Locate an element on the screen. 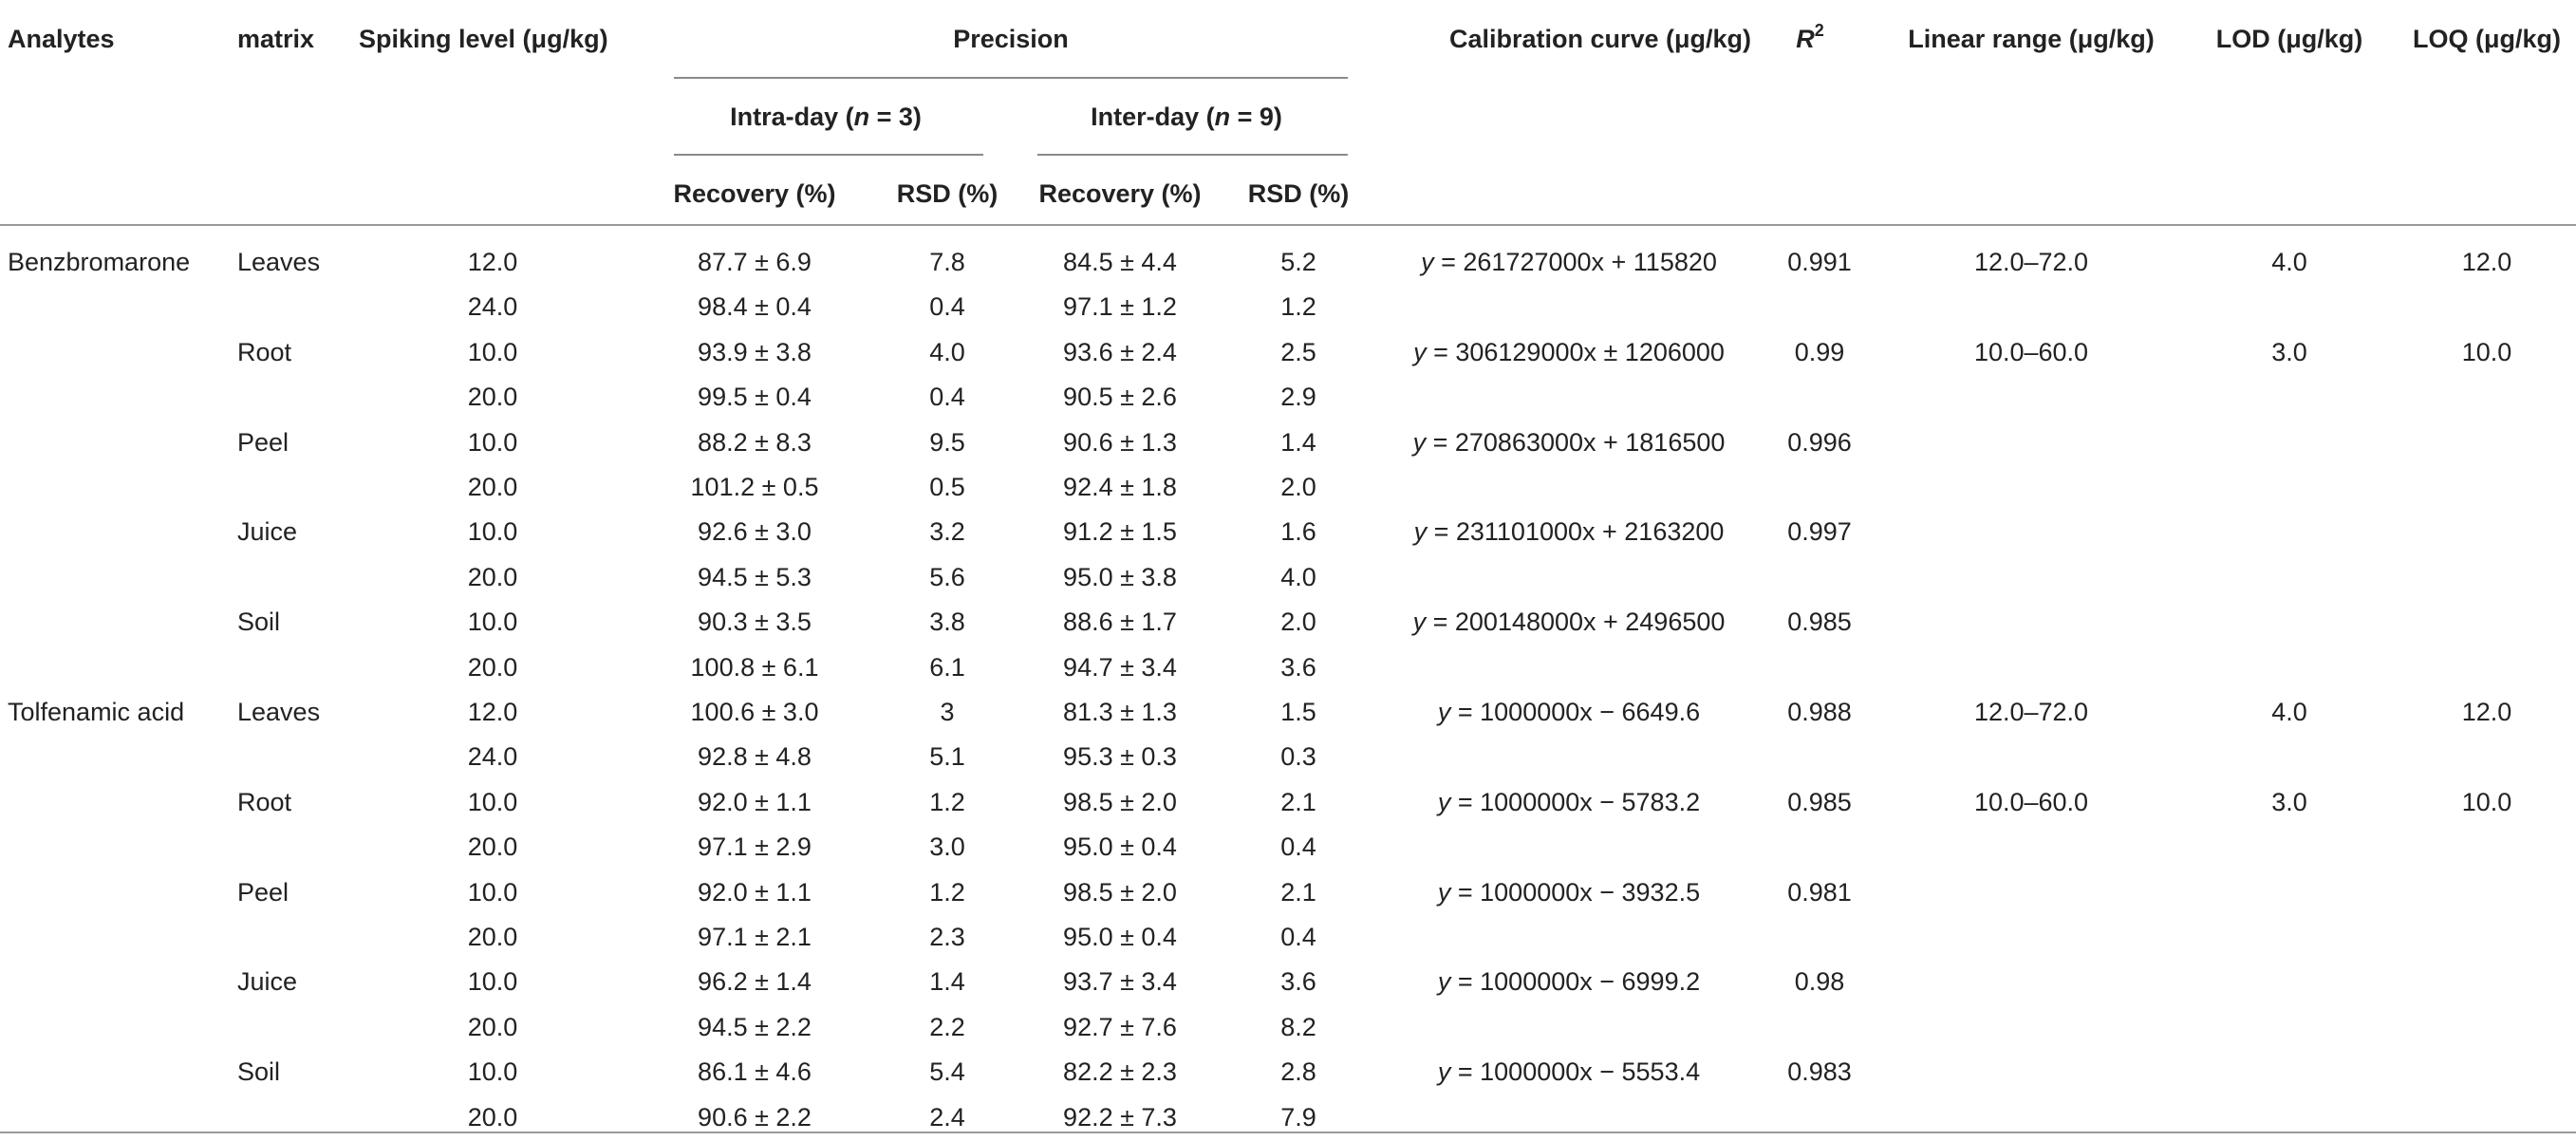 The image size is (2576, 1141). cell-calibration-curve: y = 1000000x − 6649.6 is located at coordinates (1569, 712).